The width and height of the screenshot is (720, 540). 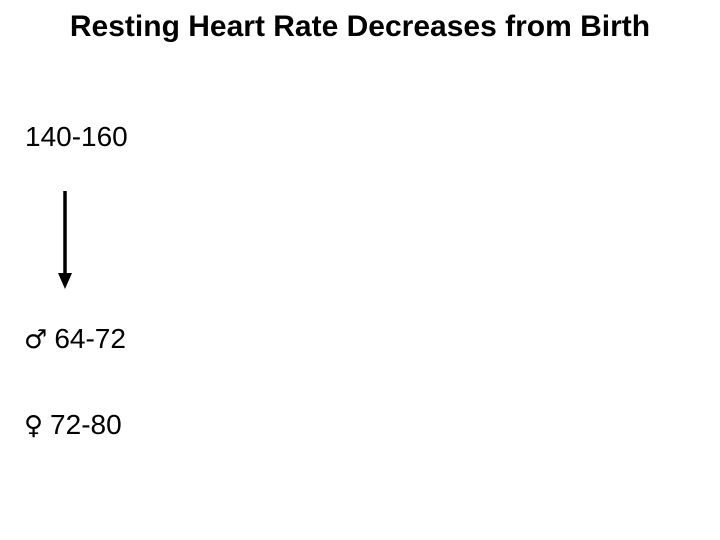 I want to click on male-heart-rate-line: ♂ 64-72, so click(x=75, y=339).